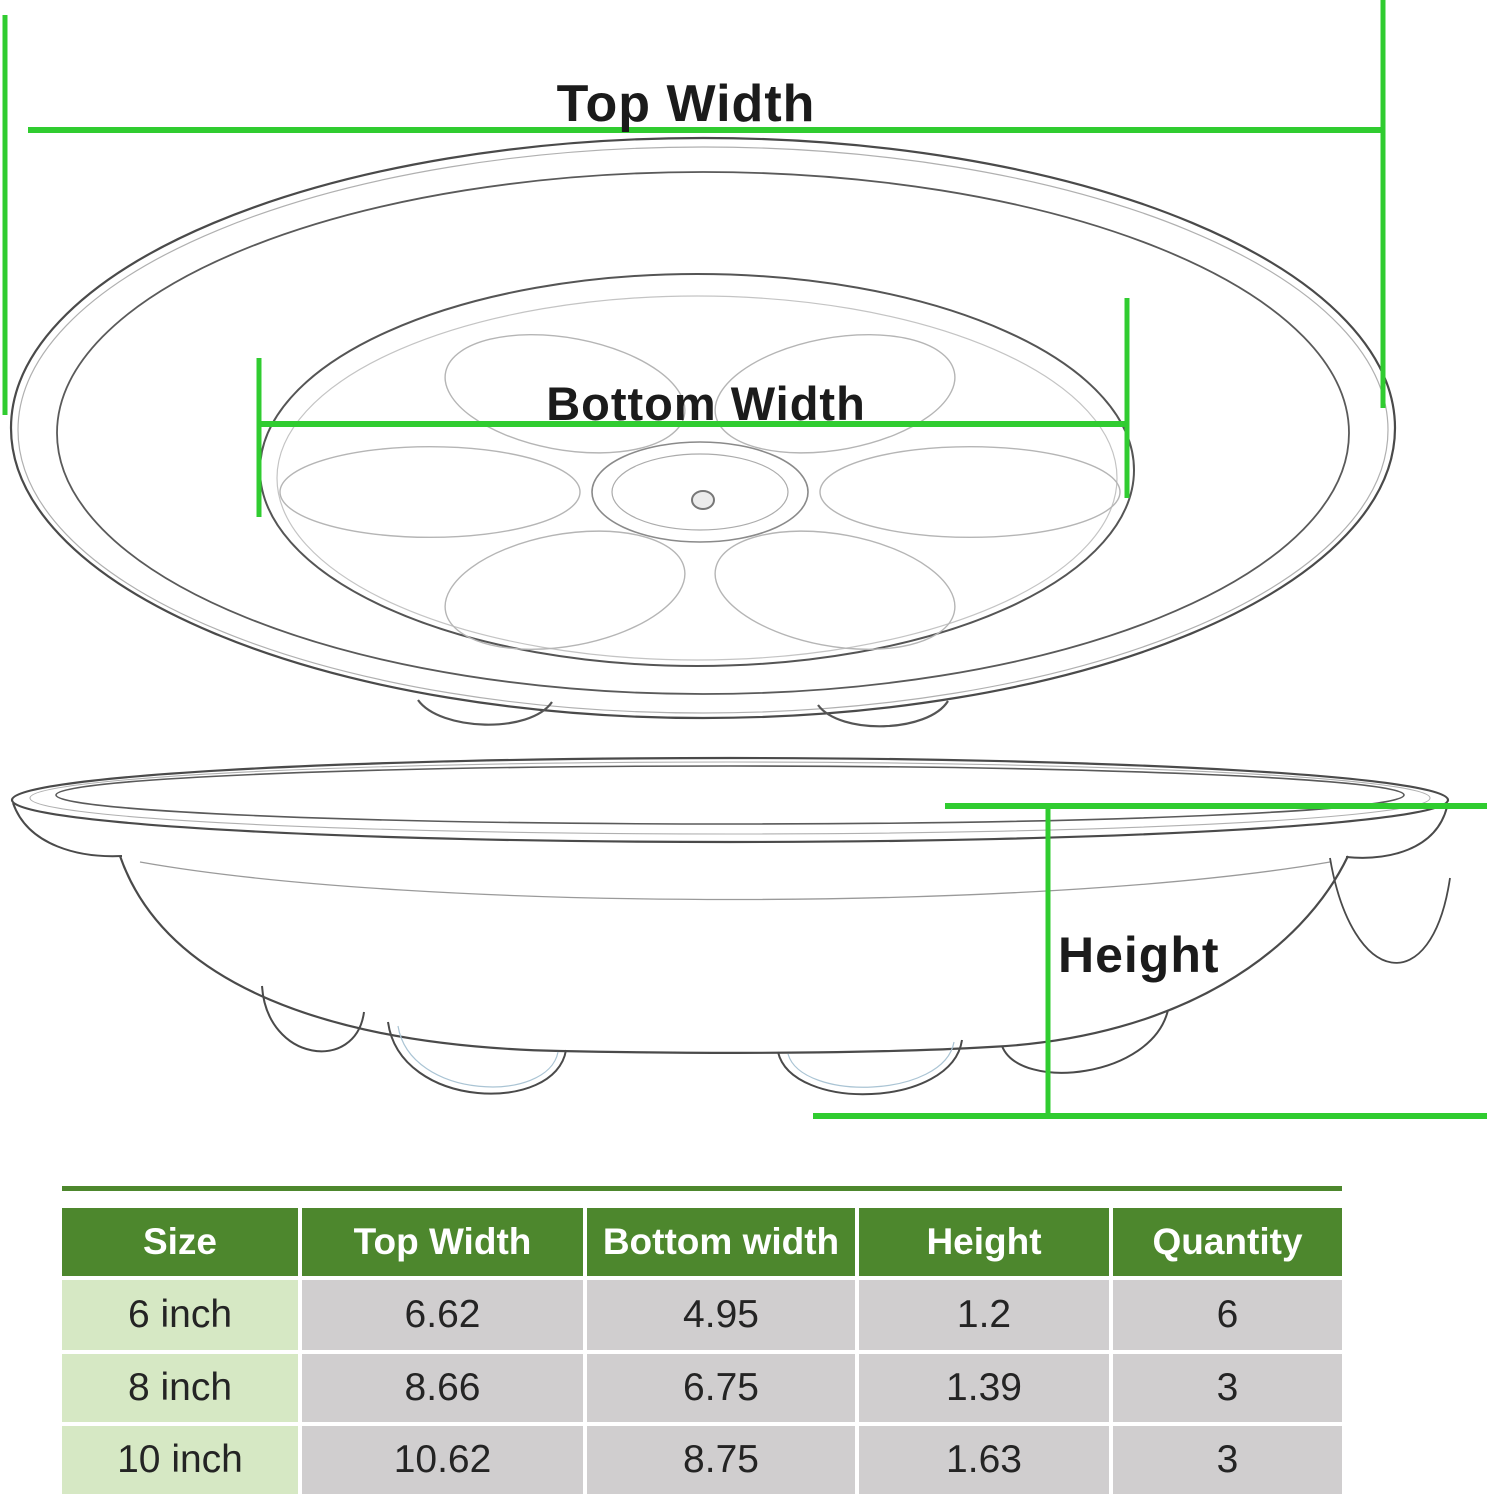  Describe the element at coordinates (702, 1188) in the screenshot. I see `table-top-border` at that location.